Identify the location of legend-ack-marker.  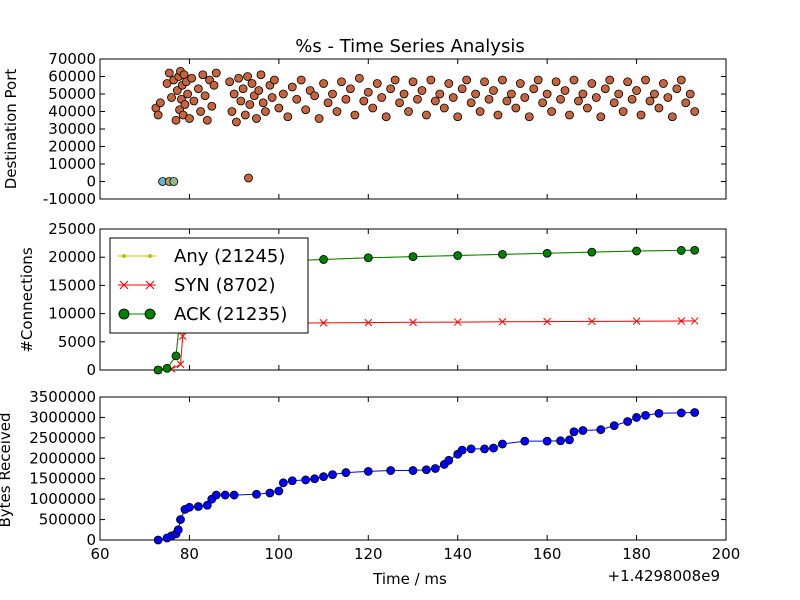
(124, 314).